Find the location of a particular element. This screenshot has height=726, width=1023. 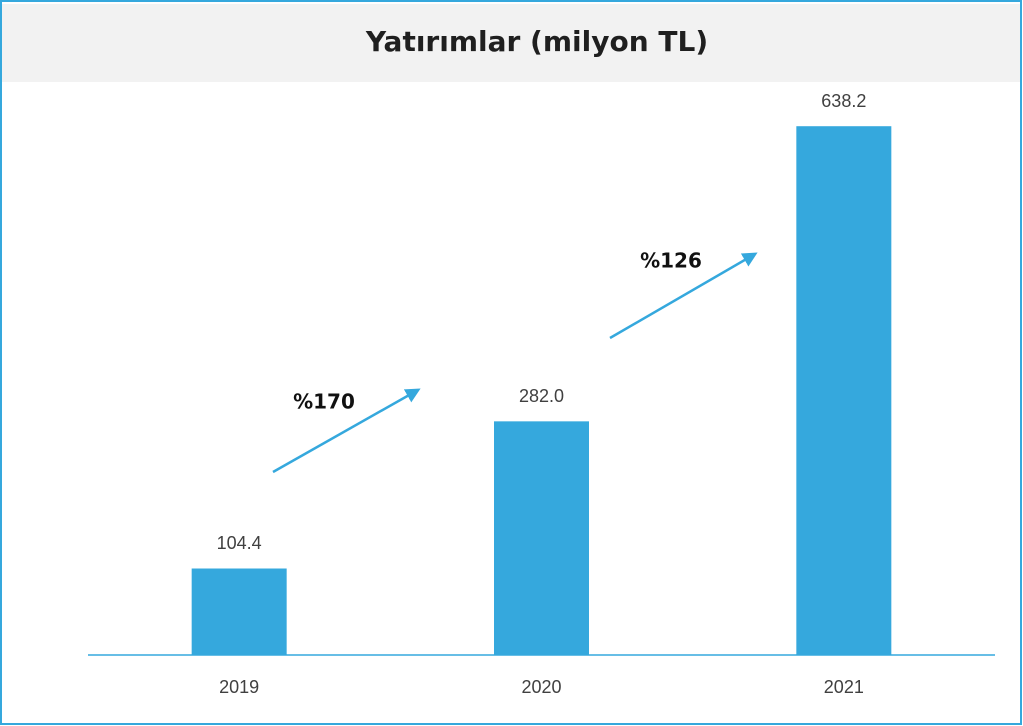

x-tick-label: 2021 is located at coordinates (844, 687).